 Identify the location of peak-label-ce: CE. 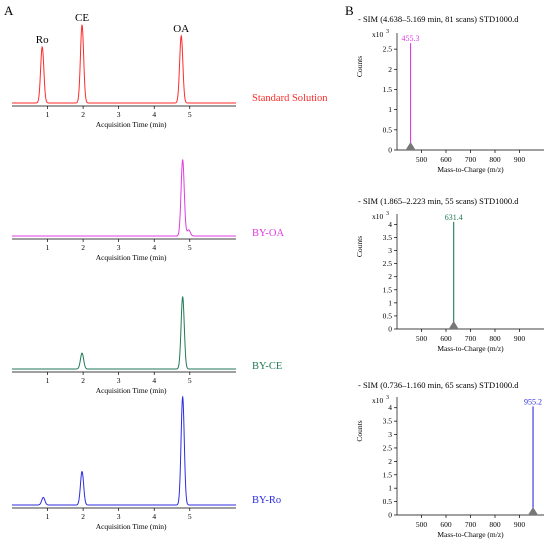
(82, 18).